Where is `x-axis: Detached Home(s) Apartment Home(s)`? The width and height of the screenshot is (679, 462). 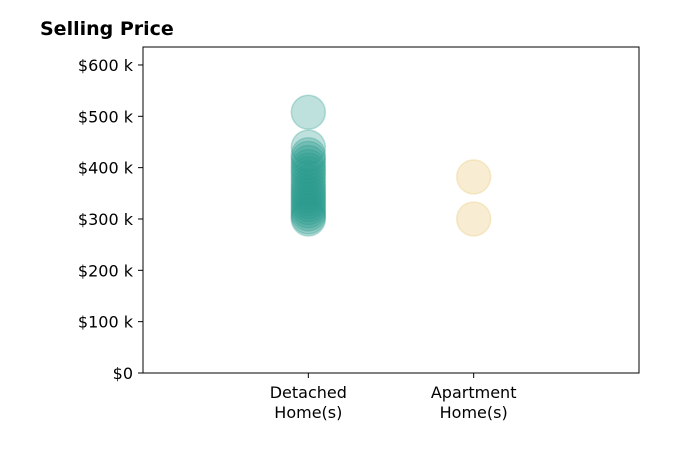 x-axis: Detached Home(s) Apartment Home(s) is located at coordinates (393, 397).